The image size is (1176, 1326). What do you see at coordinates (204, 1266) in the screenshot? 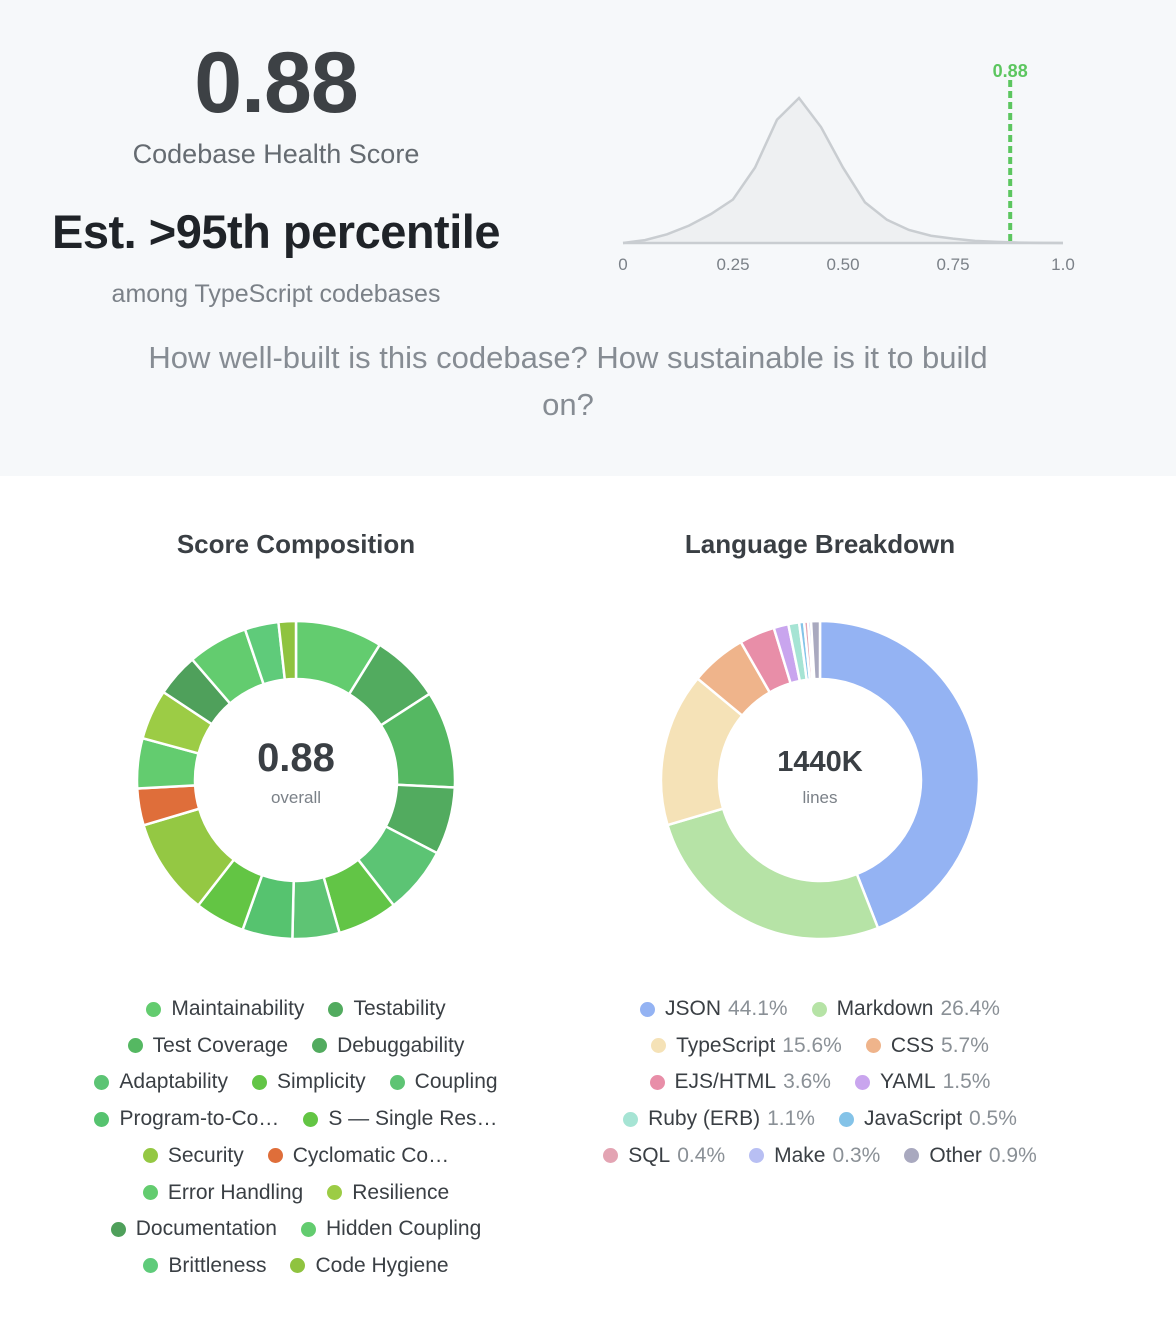
I see `composition-legend-item: Brittleness` at bounding box center [204, 1266].